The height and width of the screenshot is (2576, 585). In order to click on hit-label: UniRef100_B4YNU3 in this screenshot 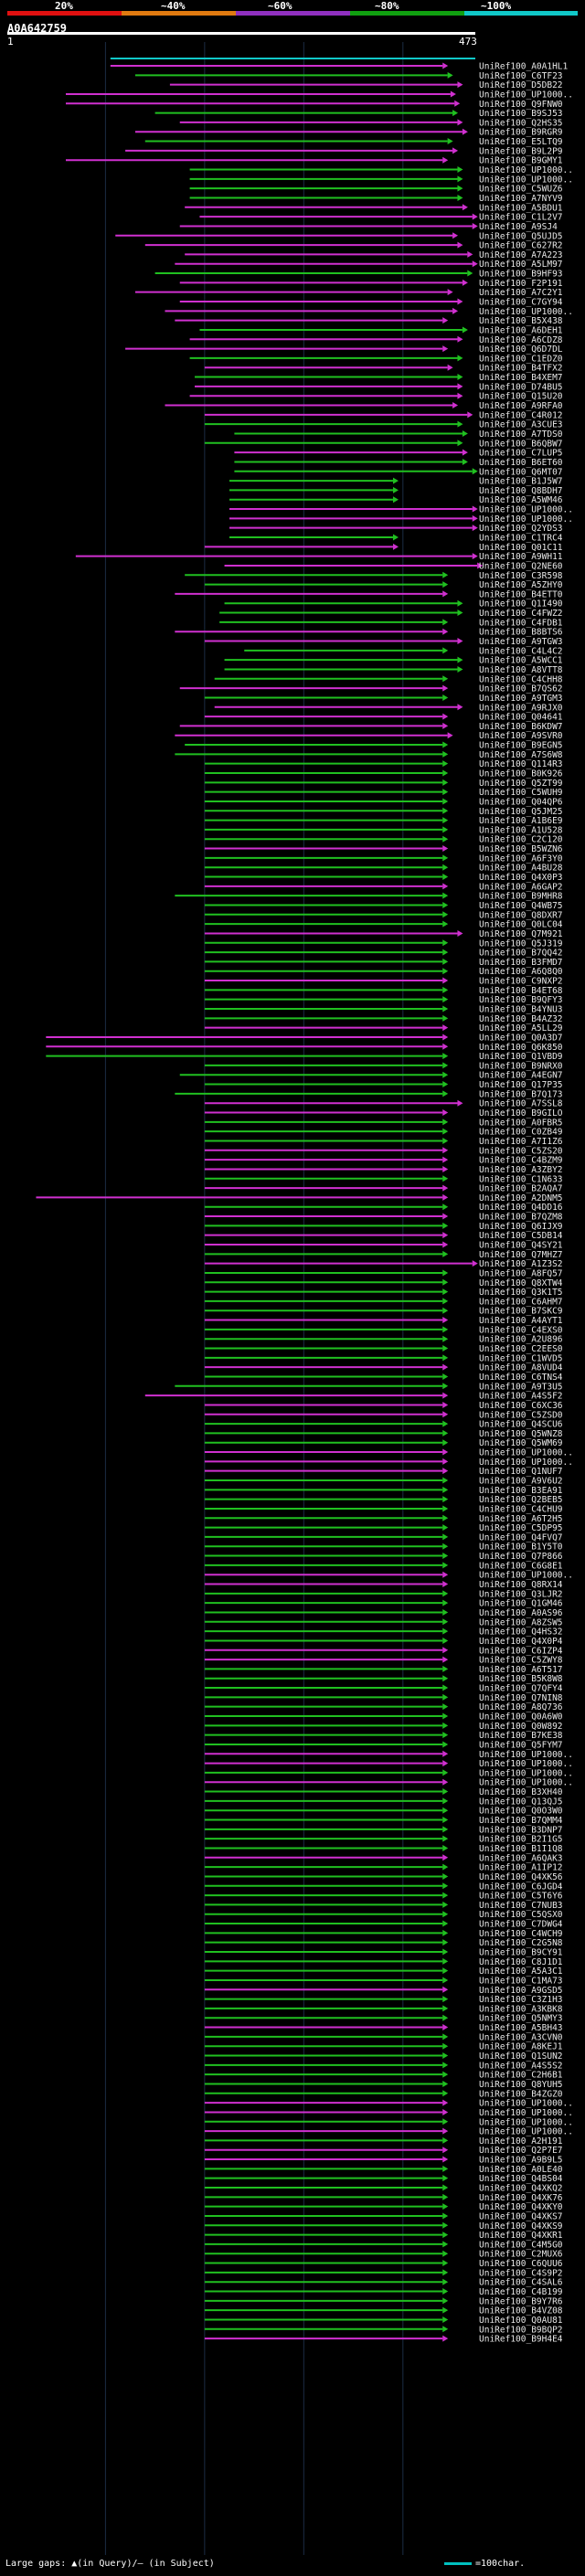, I will do `click(521, 1010)`.